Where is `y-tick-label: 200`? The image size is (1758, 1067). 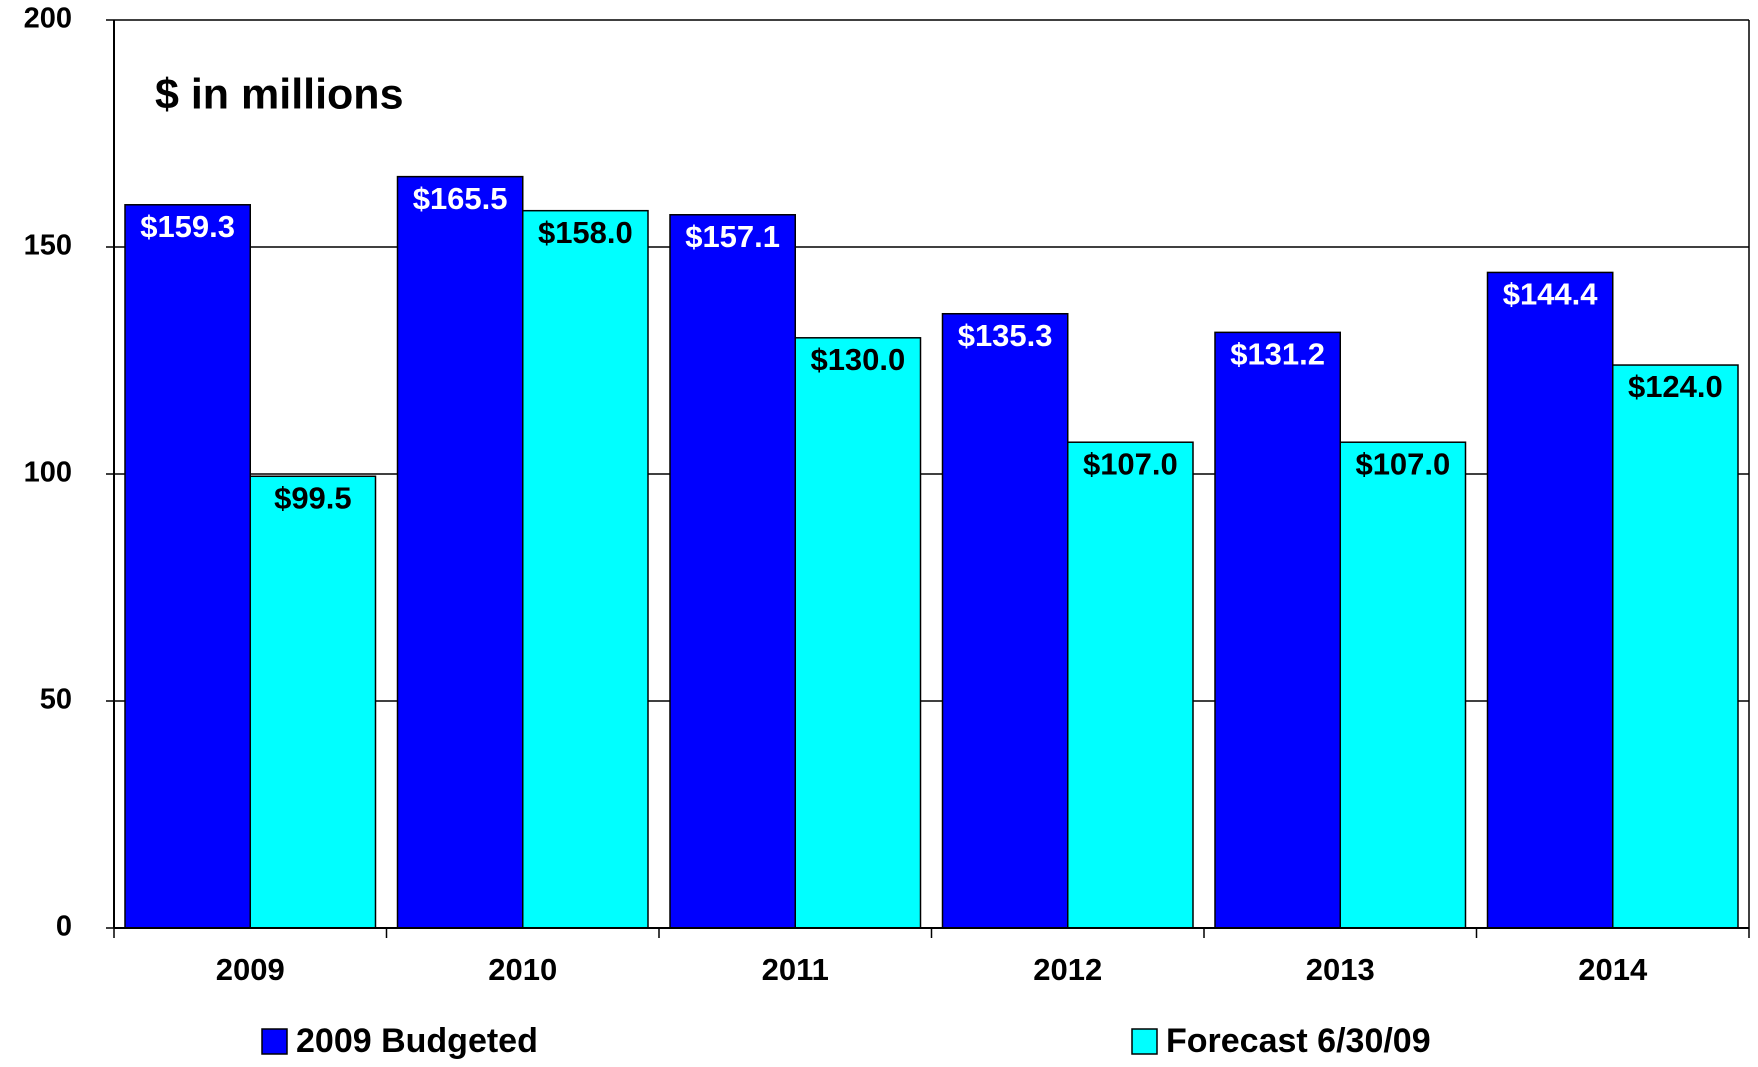 y-tick-label: 200 is located at coordinates (48, 19).